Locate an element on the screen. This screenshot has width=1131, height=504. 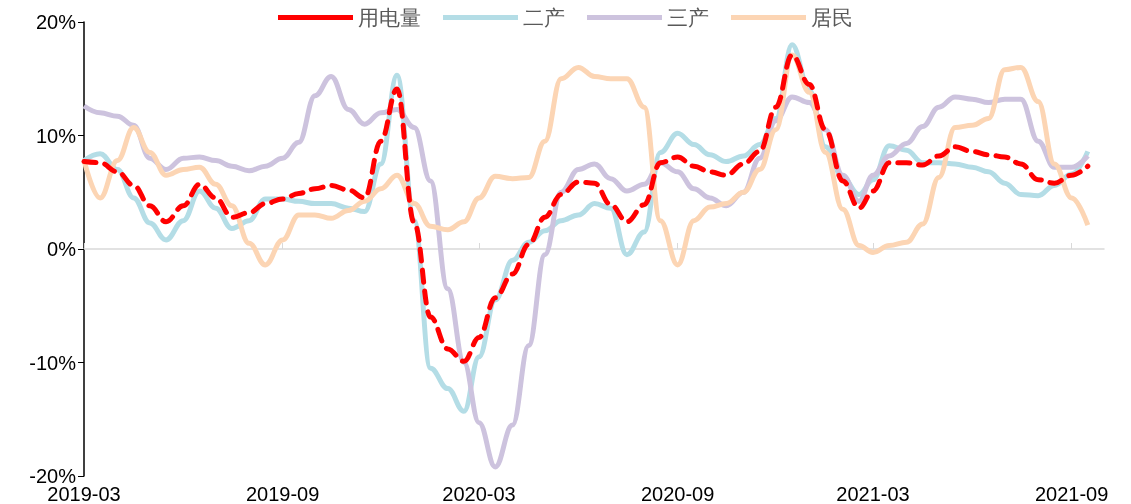
y-tick-label: 0% is located at coordinates (62, 249).